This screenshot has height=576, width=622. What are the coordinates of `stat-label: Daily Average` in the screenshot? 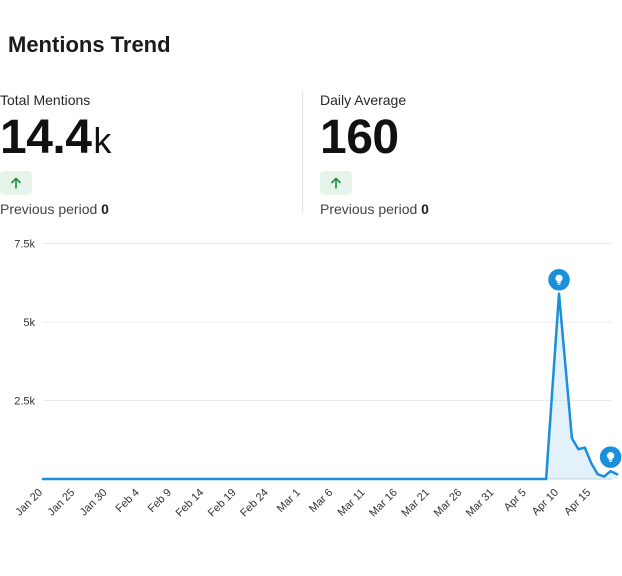 It's located at (363, 100).